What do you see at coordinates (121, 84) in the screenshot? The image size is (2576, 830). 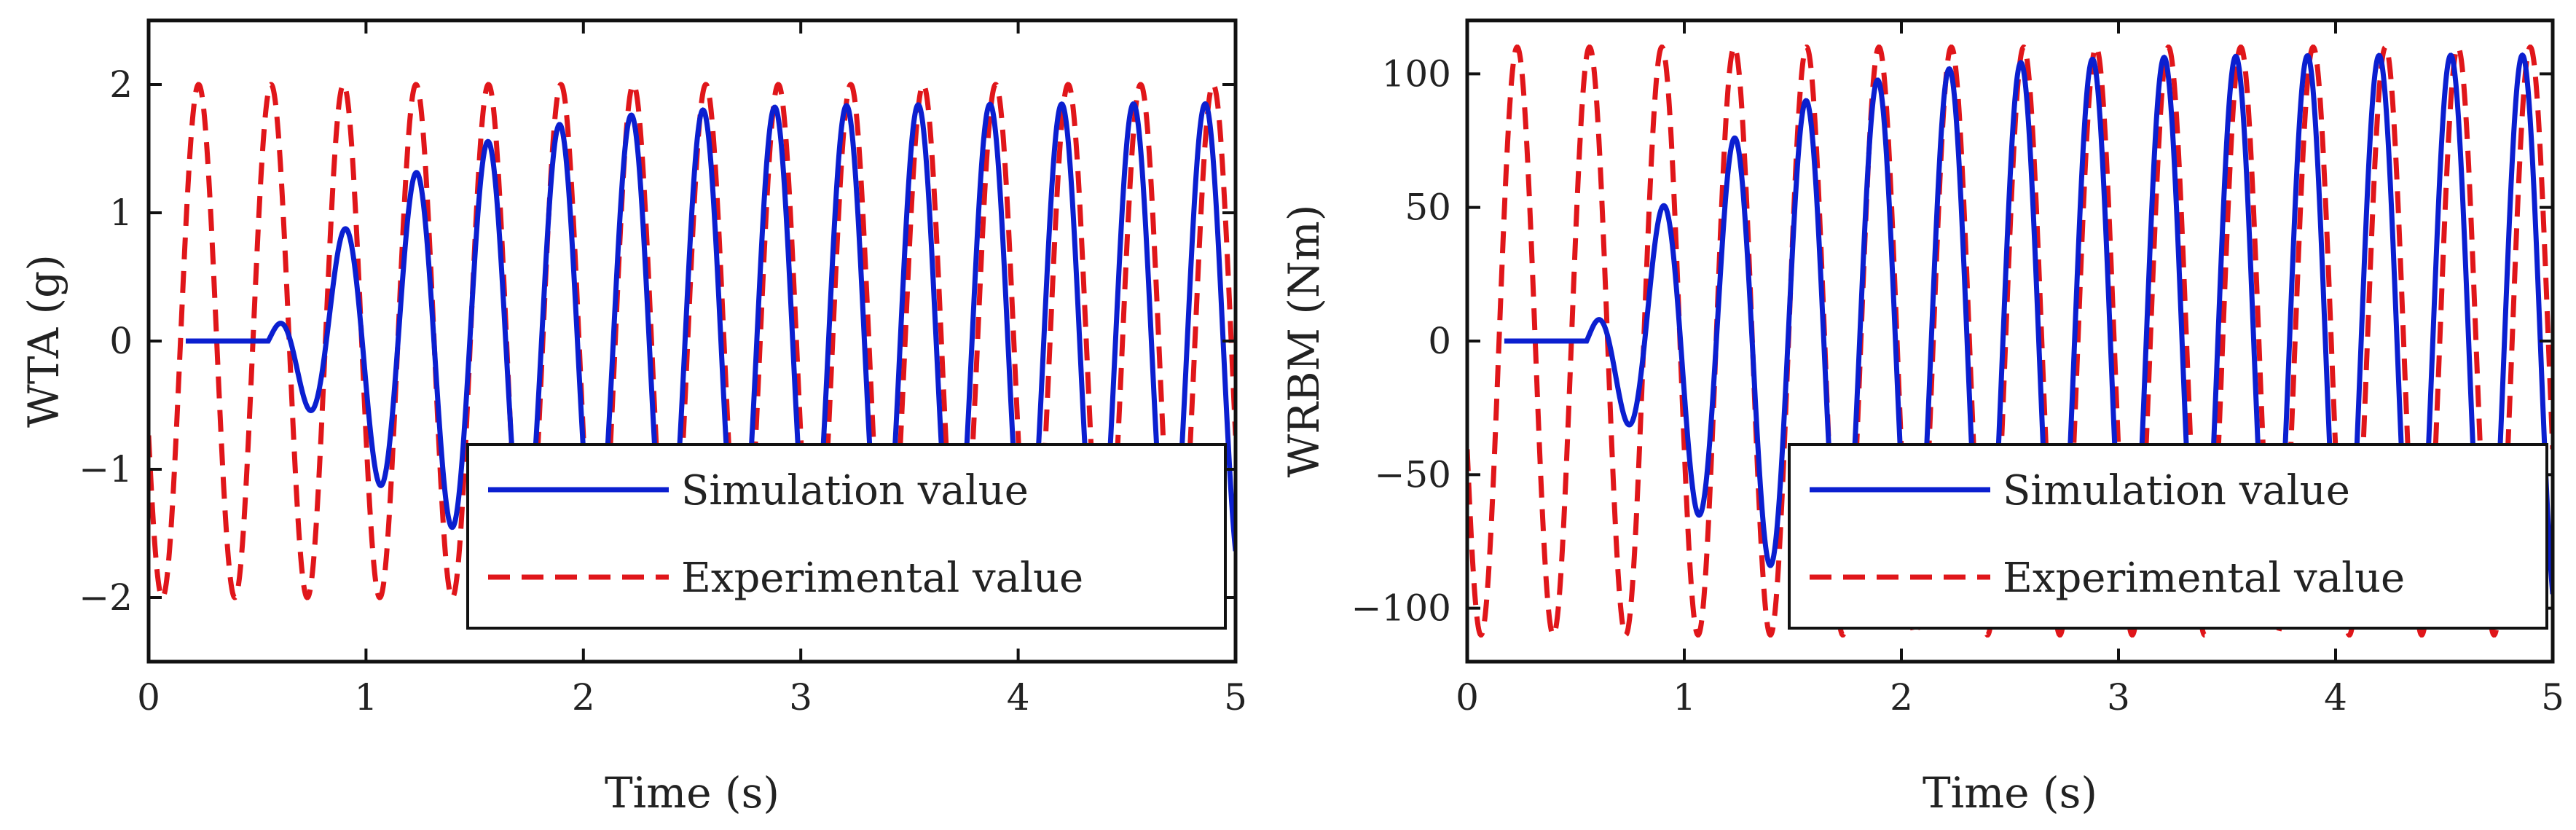 I see `y-tick-label: 2` at bounding box center [121, 84].